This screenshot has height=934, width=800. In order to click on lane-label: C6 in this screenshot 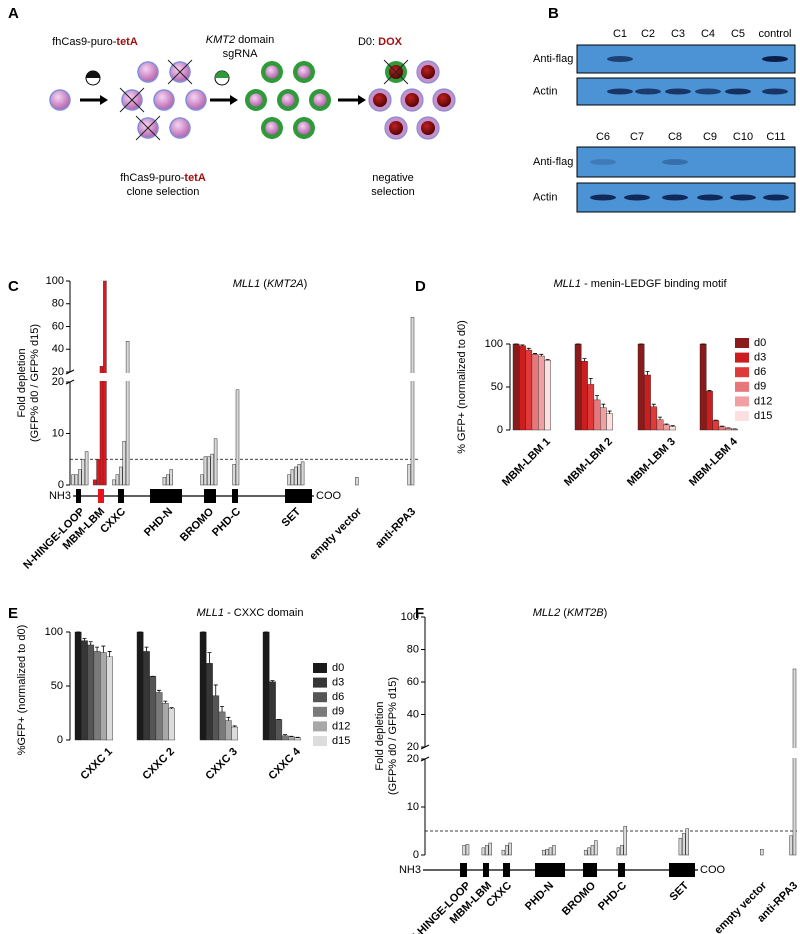, I will do `click(603, 137)`.